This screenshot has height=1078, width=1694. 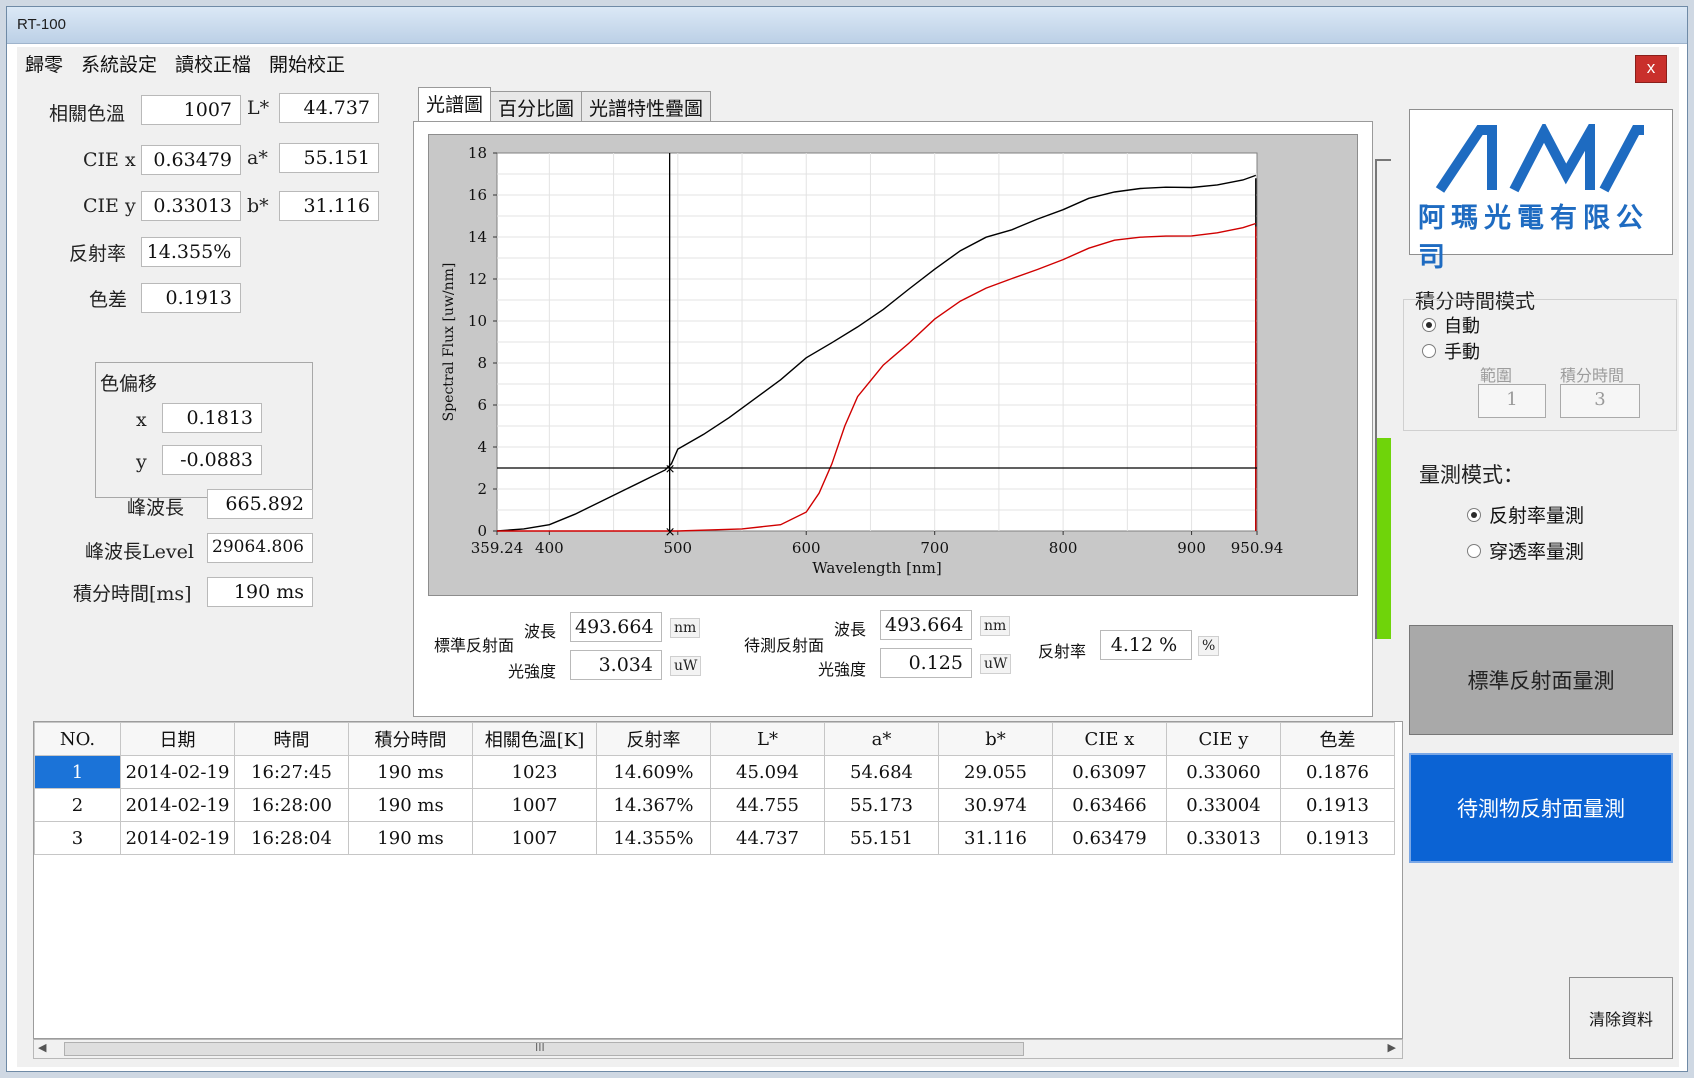 What do you see at coordinates (1541, 808) in the screenshot?
I see `sample-measure-button: 待測物反射面量測` at bounding box center [1541, 808].